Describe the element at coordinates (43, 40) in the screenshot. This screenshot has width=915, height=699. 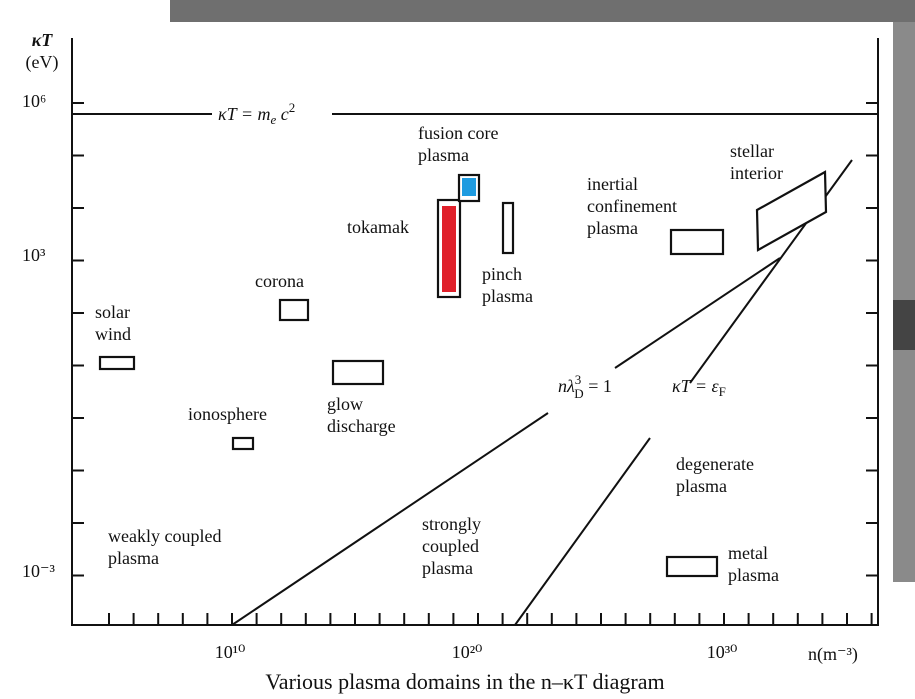
I see `y-axis-label: κT` at that location.